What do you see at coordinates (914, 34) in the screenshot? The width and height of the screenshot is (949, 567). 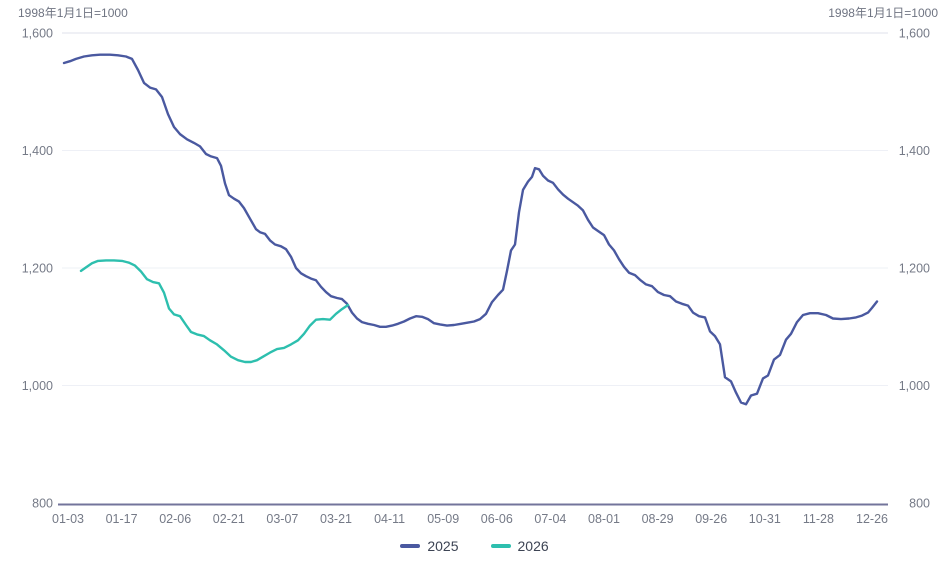 I see `y-axis-label-right: 1,600` at bounding box center [914, 34].